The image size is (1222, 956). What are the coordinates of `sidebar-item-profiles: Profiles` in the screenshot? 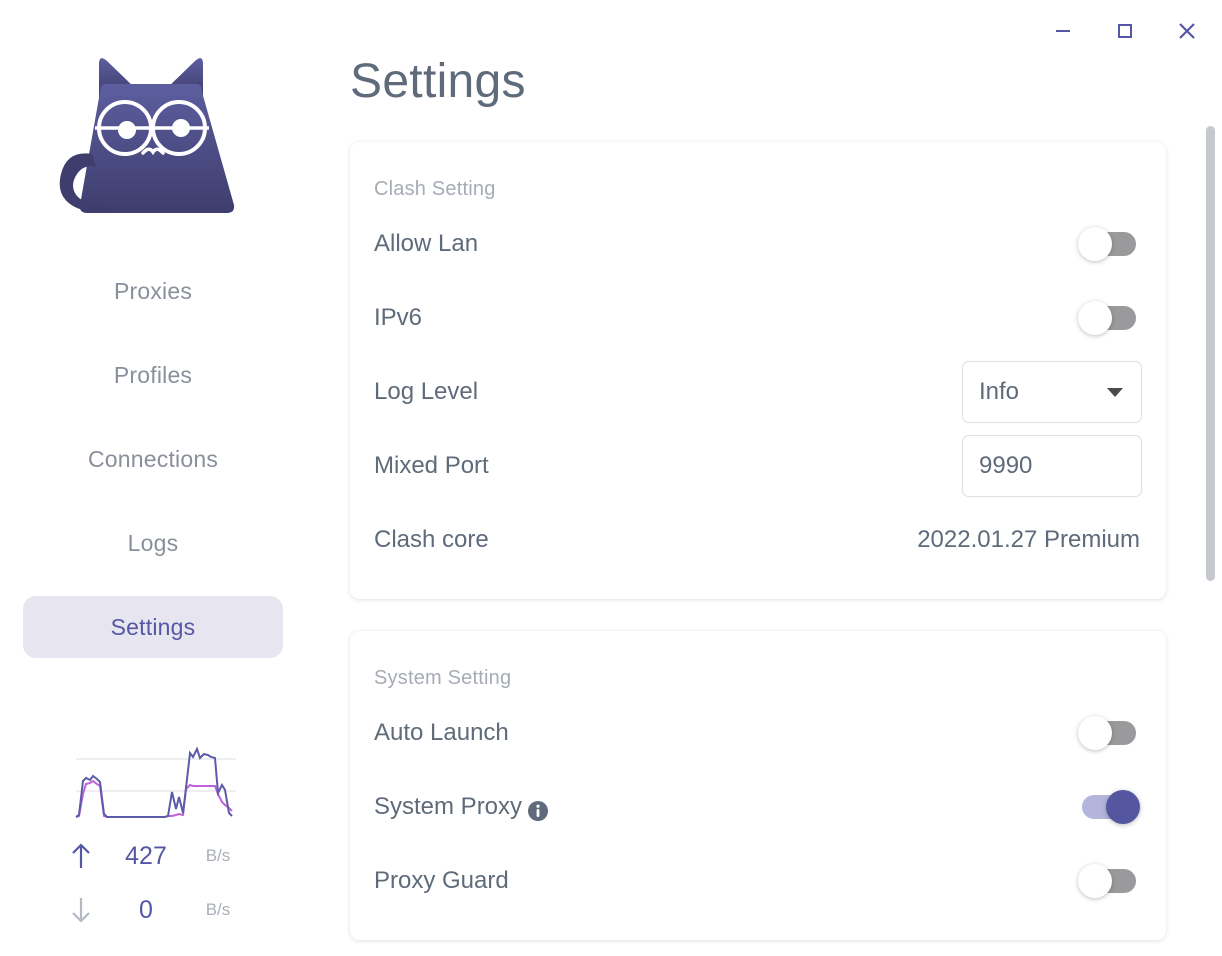 It's located at (153, 375).